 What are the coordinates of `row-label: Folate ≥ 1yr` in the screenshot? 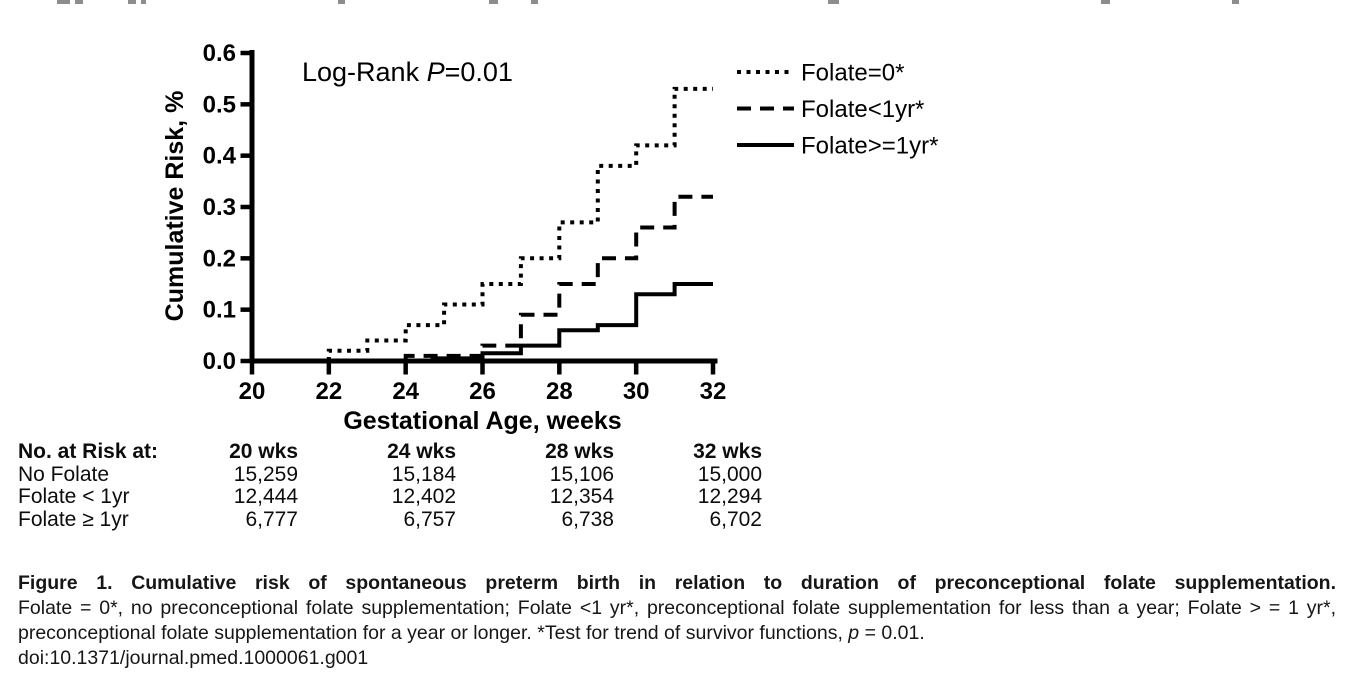 It's located at (73, 519).